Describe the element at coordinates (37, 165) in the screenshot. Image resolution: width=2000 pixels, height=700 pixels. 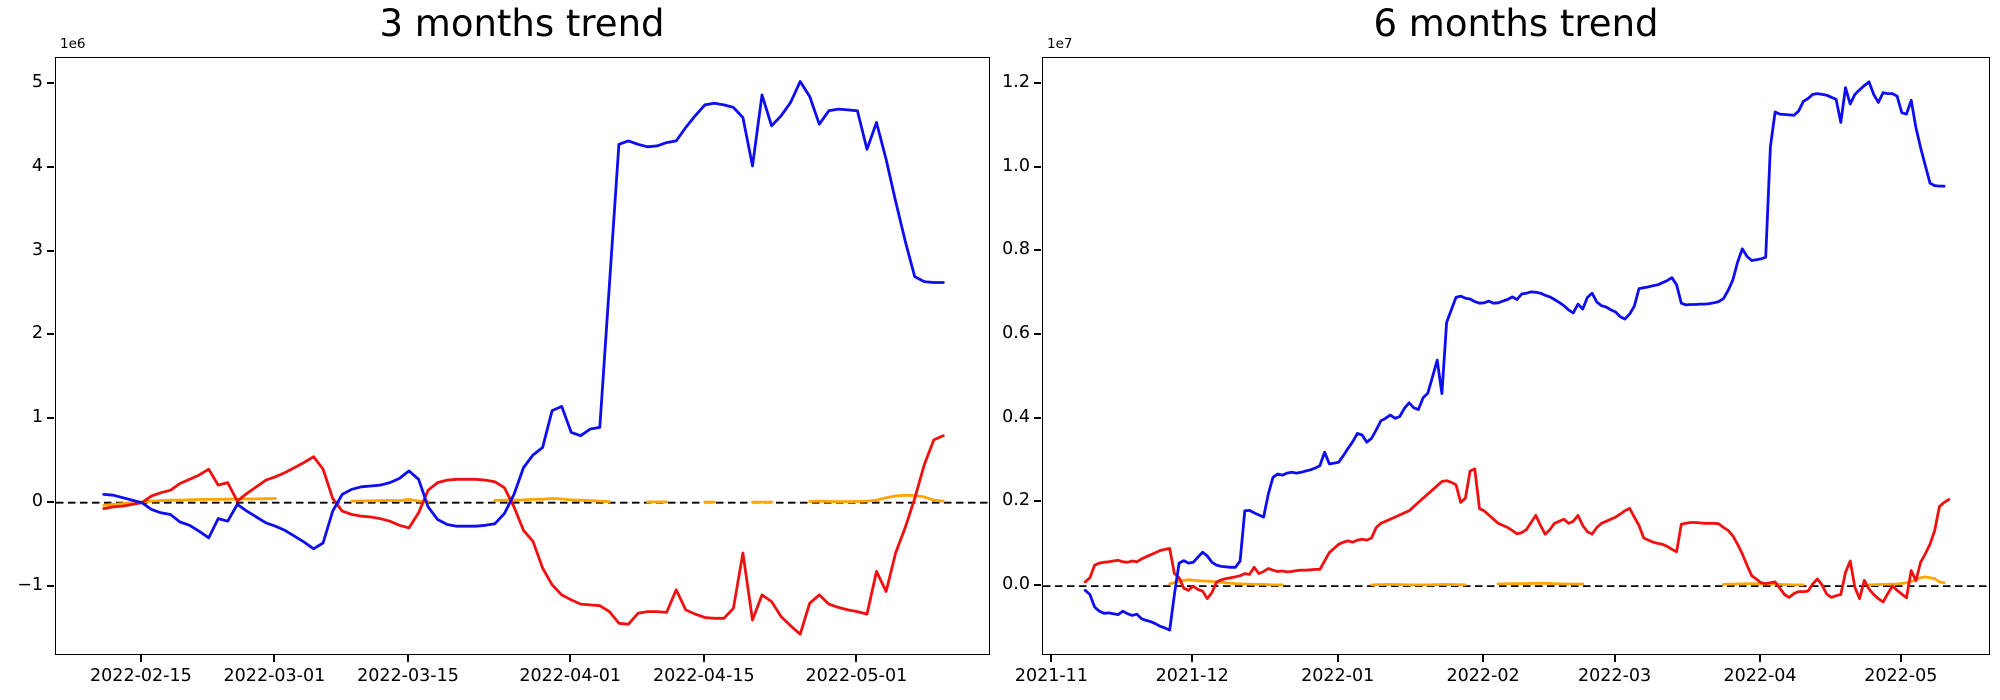
I see `y-tick-label: 4` at that location.